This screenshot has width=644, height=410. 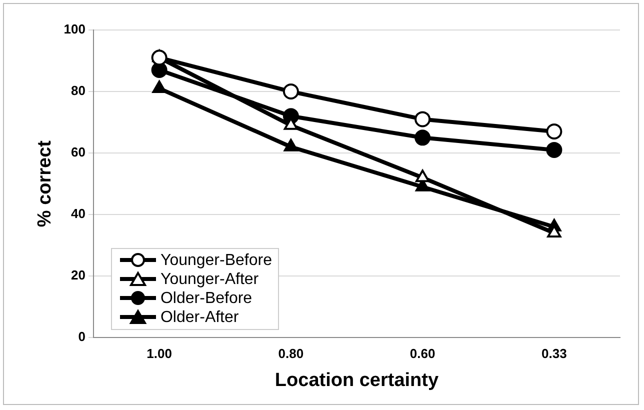 What do you see at coordinates (75, 29) in the screenshot?
I see `y-tick-label: 100` at bounding box center [75, 29].